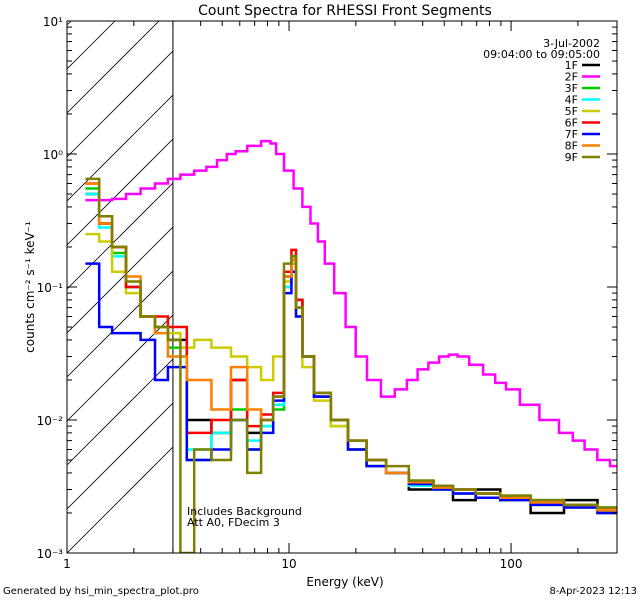  Describe the element at coordinates (50, 554) in the screenshot. I see `y-tick-label: 10⁻³` at that location.